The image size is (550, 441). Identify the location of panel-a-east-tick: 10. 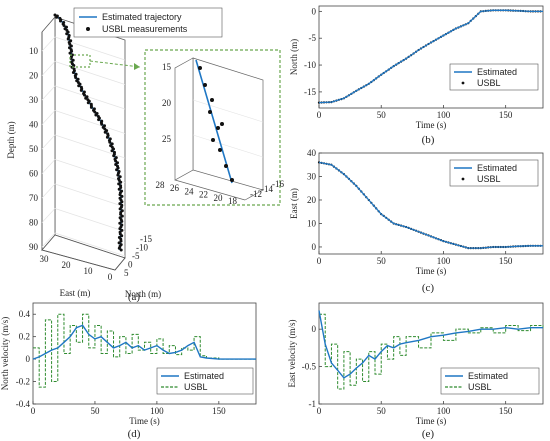
(89, 271).